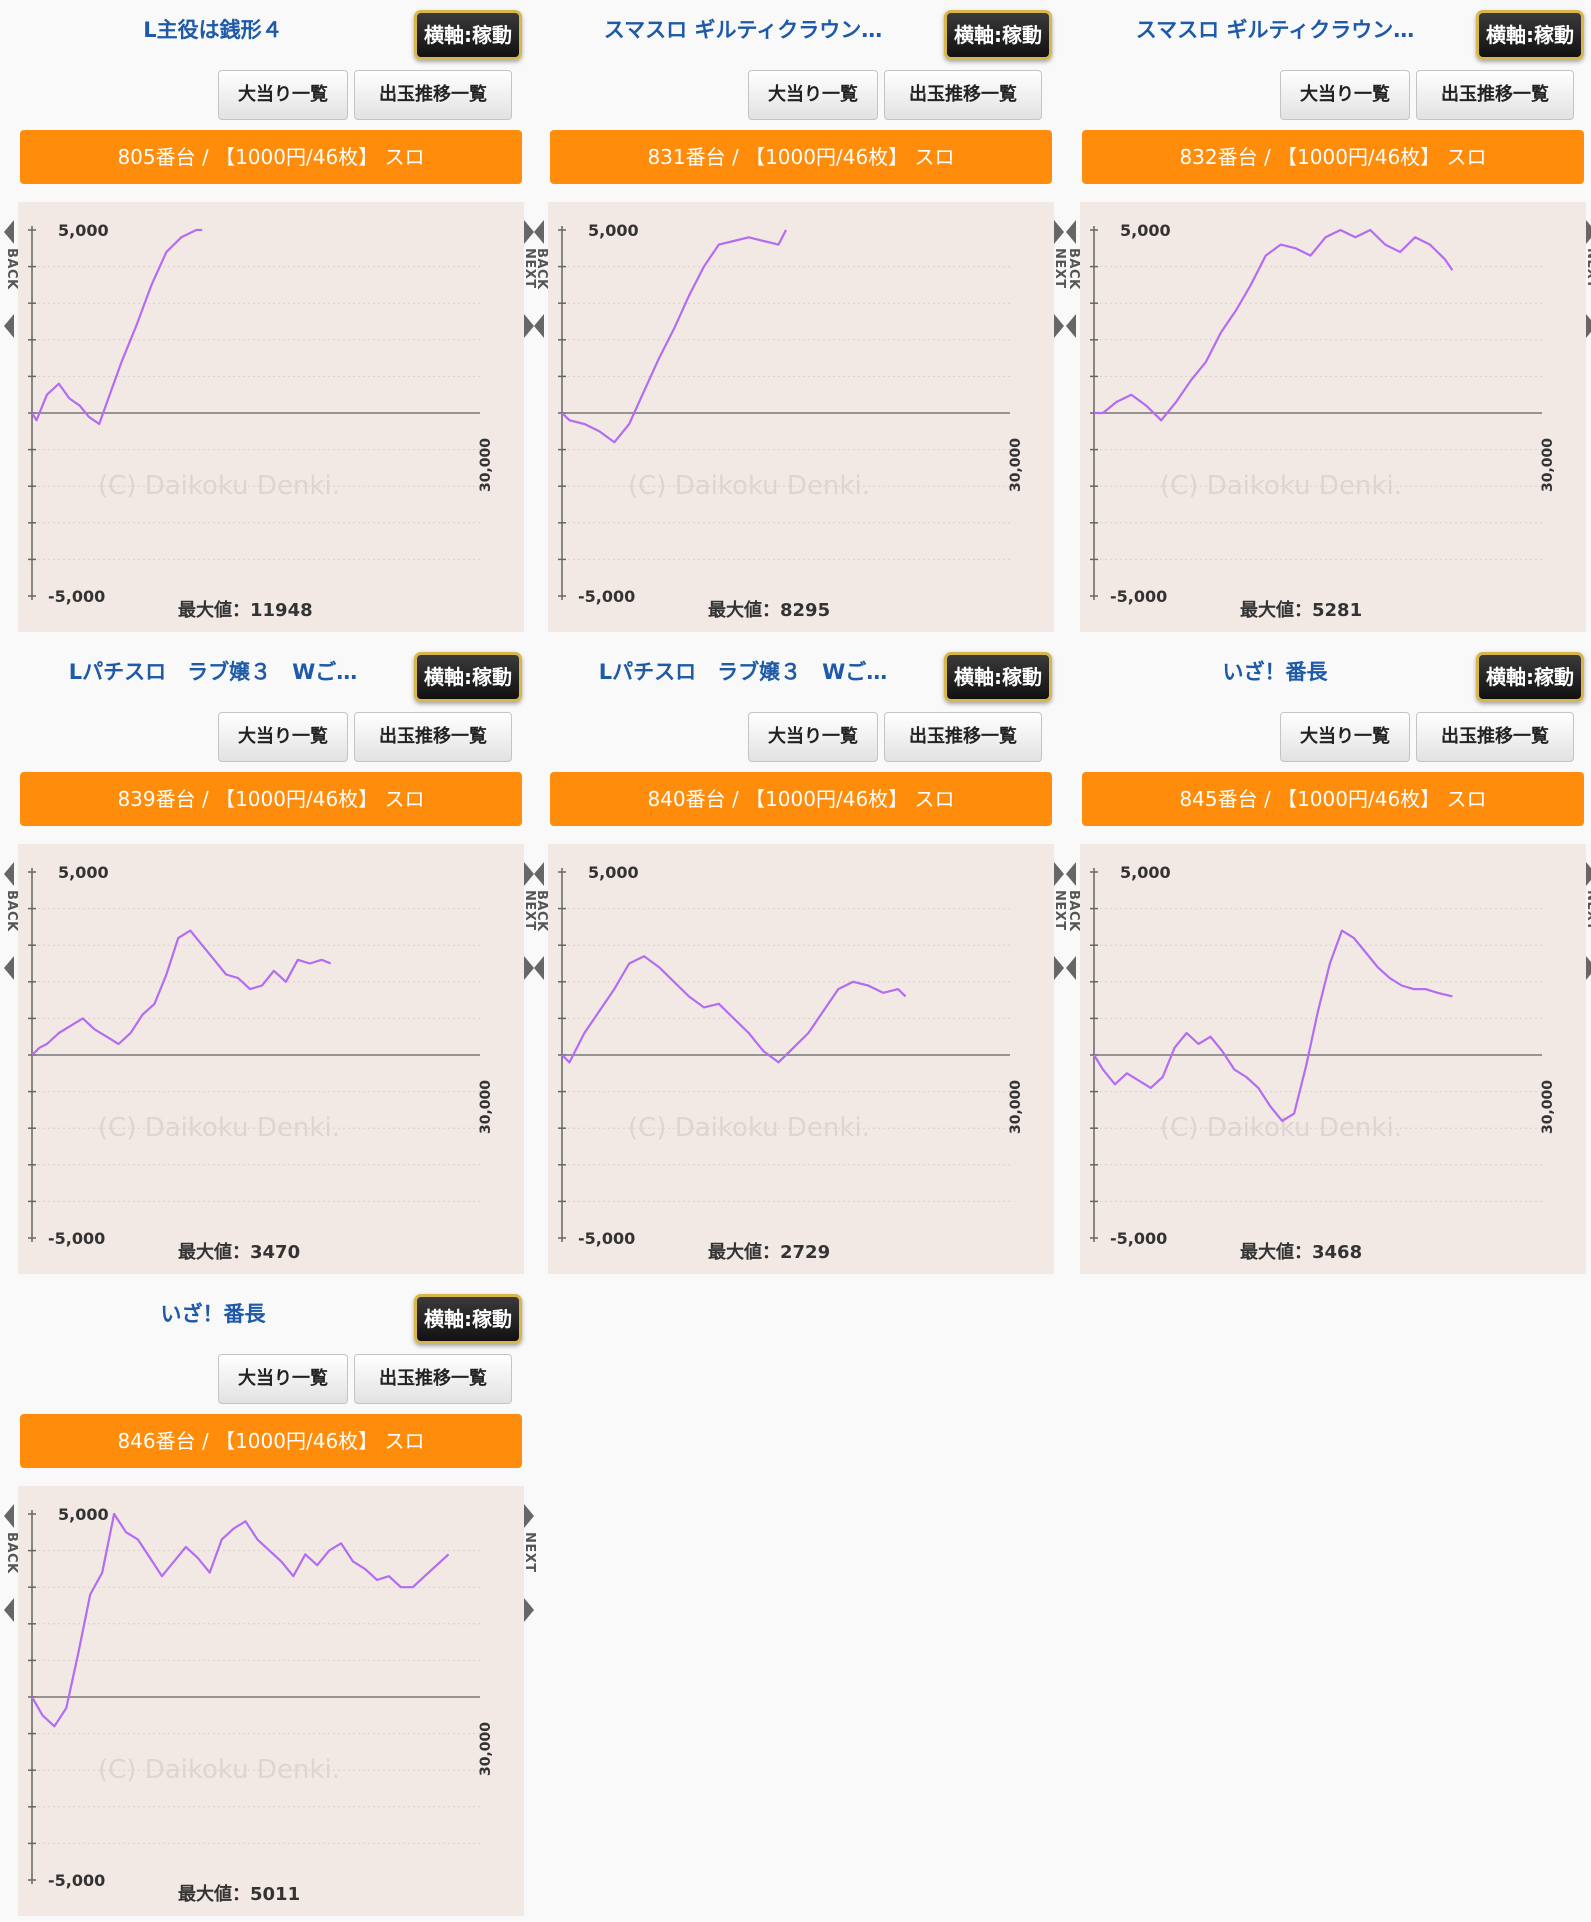 The width and height of the screenshot is (1591, 1922). What do you see at coordinates (271, 799) in the screenshot?
I see `machine-info-bar: 839番台 / 【1000円/46枚】 スロ` at bounding box center [271, 799].